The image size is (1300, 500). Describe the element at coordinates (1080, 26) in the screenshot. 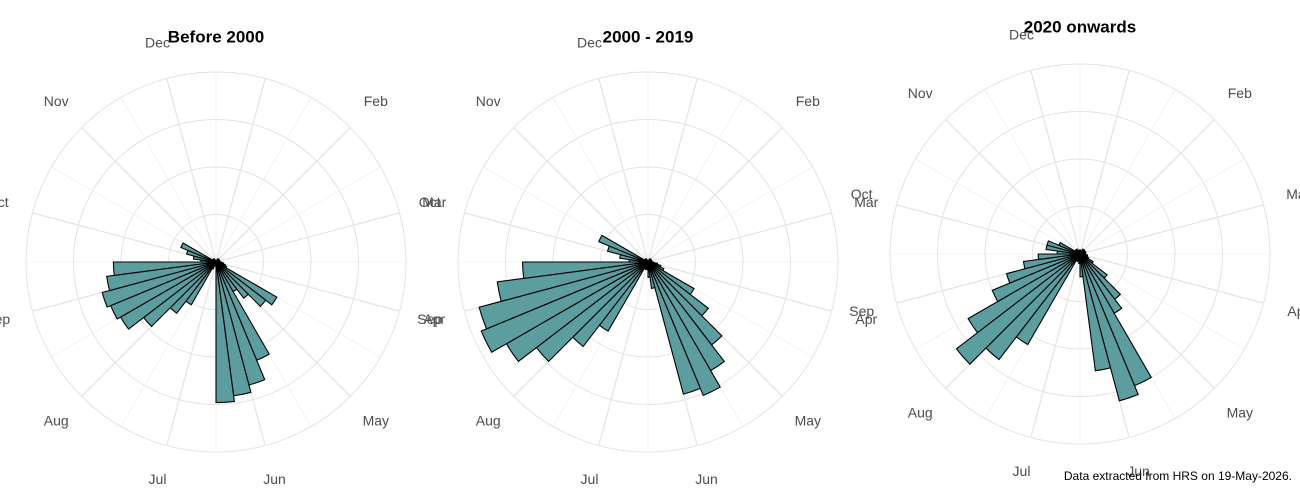

I see `chart-title-2020-onwards: 2020 onwards` at that location.